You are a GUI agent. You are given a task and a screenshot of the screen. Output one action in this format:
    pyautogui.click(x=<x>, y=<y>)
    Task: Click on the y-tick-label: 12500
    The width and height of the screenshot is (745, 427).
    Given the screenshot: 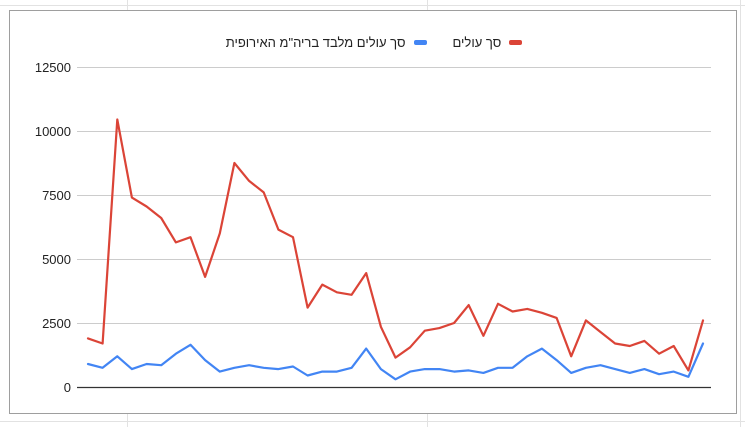 What is the action you would take?
    pyautogui.click(x=53, y=67)
    